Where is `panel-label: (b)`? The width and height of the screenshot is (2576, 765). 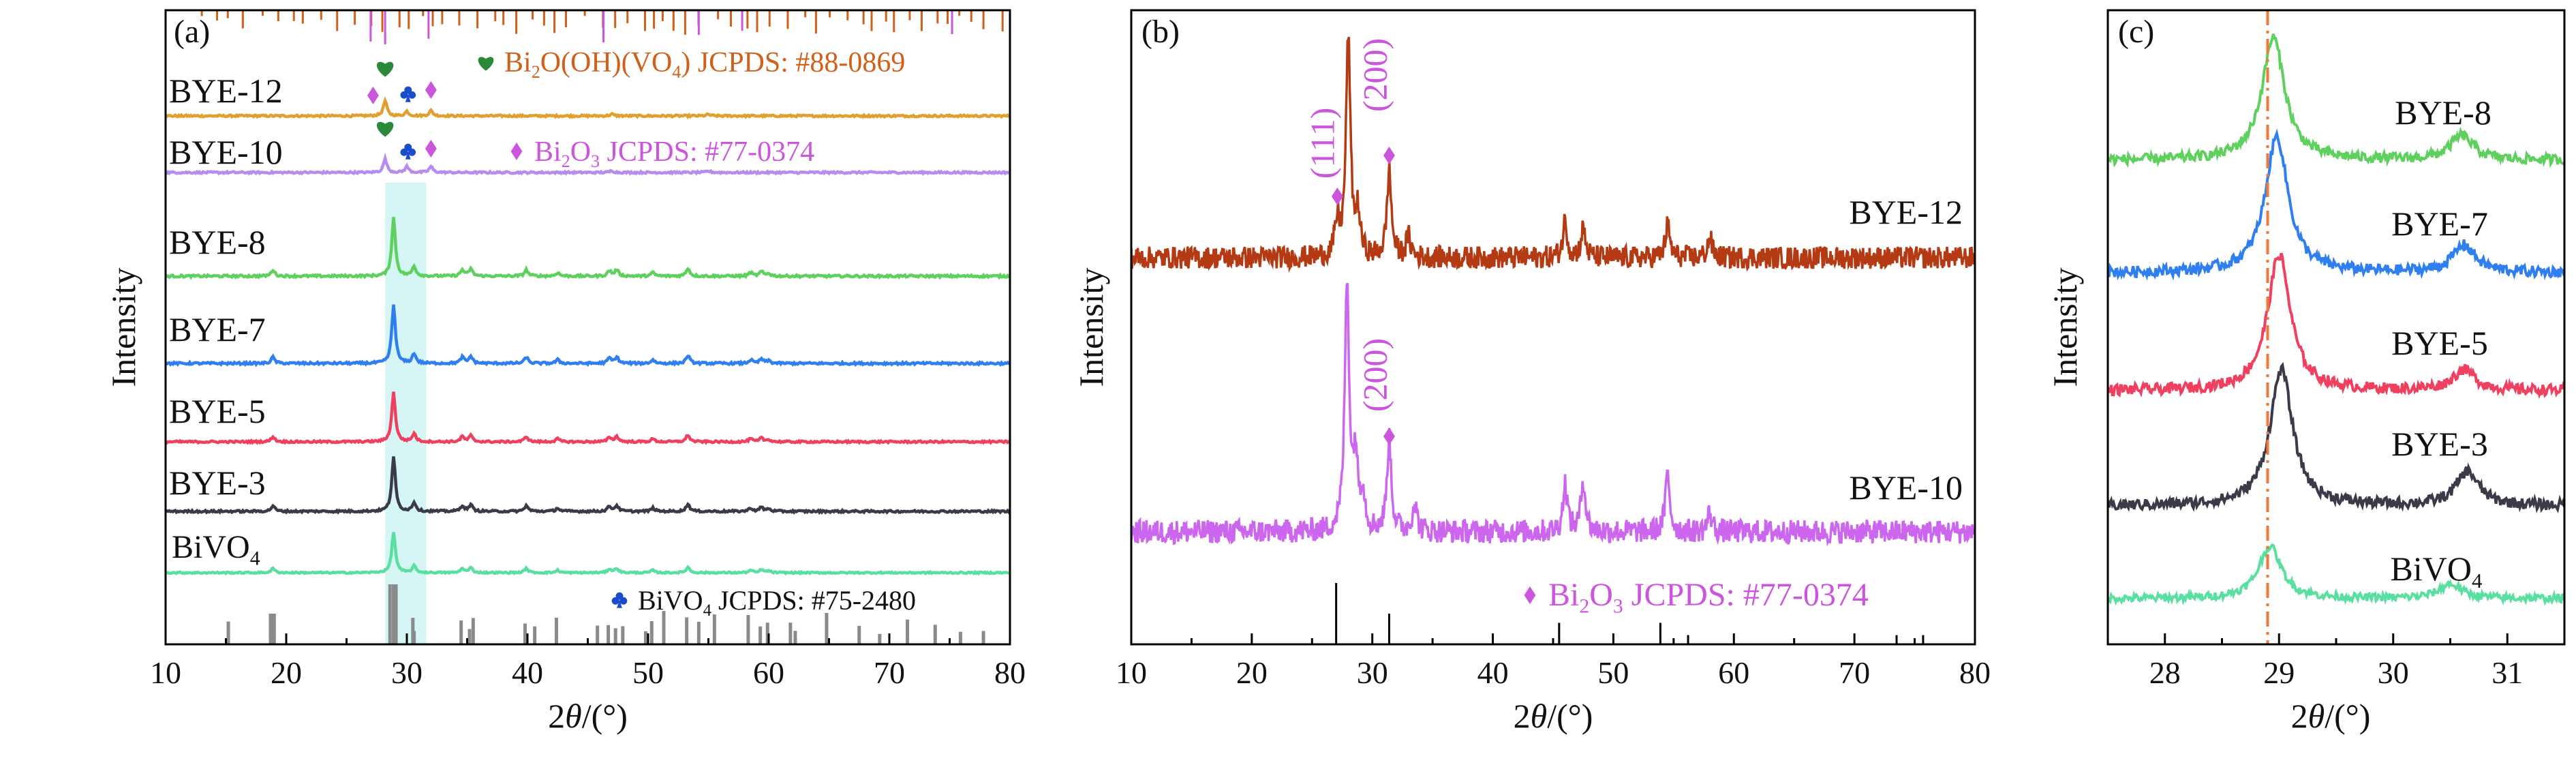 panel-label: (b) is located at coordinates (1160, 32).